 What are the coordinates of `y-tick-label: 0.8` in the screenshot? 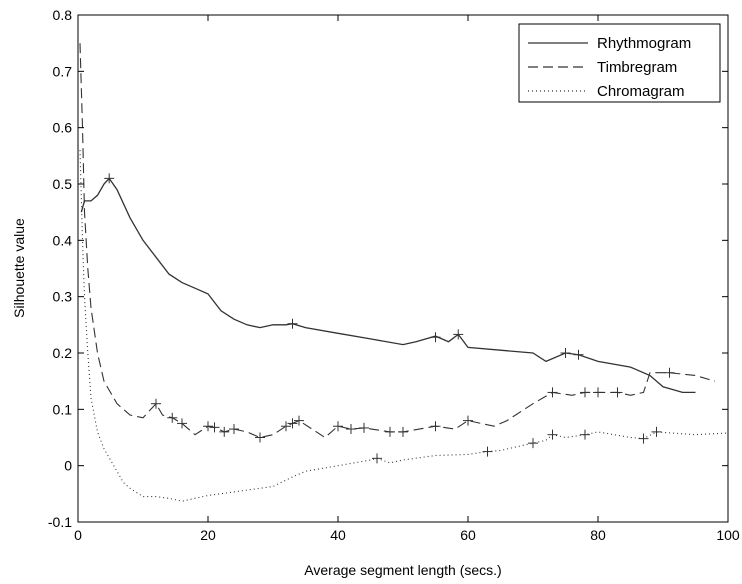 It's located at (63, 15).